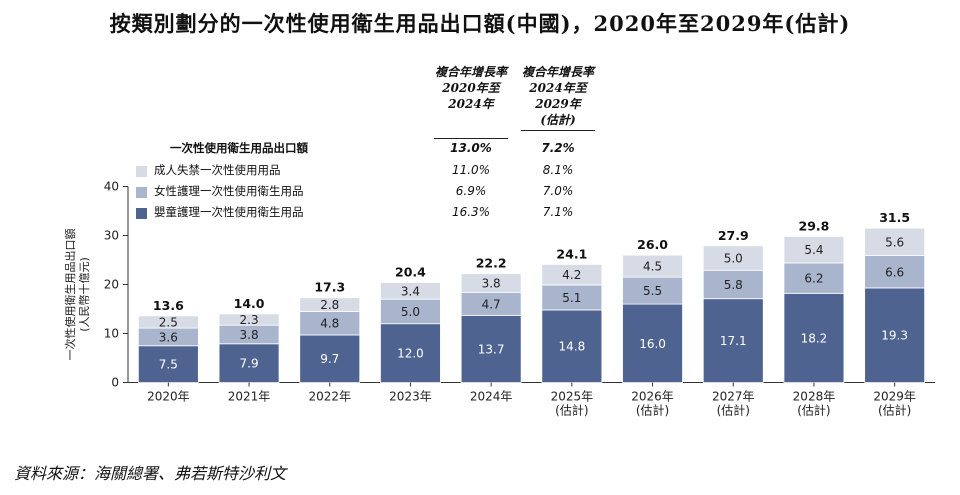 This screenshot has width=960, height=495. I want to click on bar-value-label: 2.5, so click(168, 322).